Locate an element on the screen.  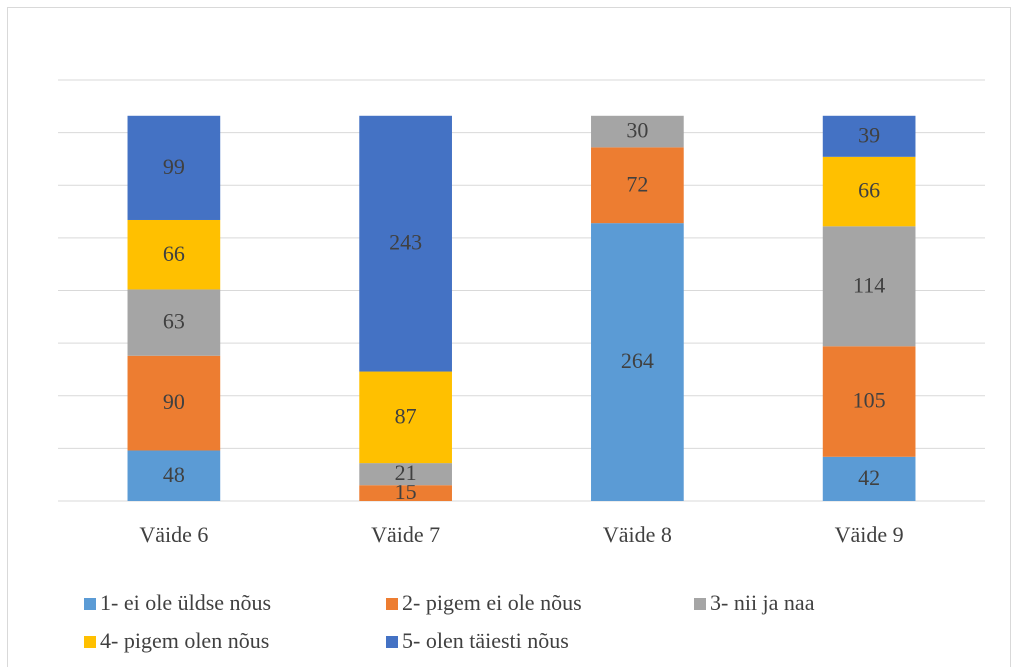
data-label: 99 is located at coordinates (174, 166).